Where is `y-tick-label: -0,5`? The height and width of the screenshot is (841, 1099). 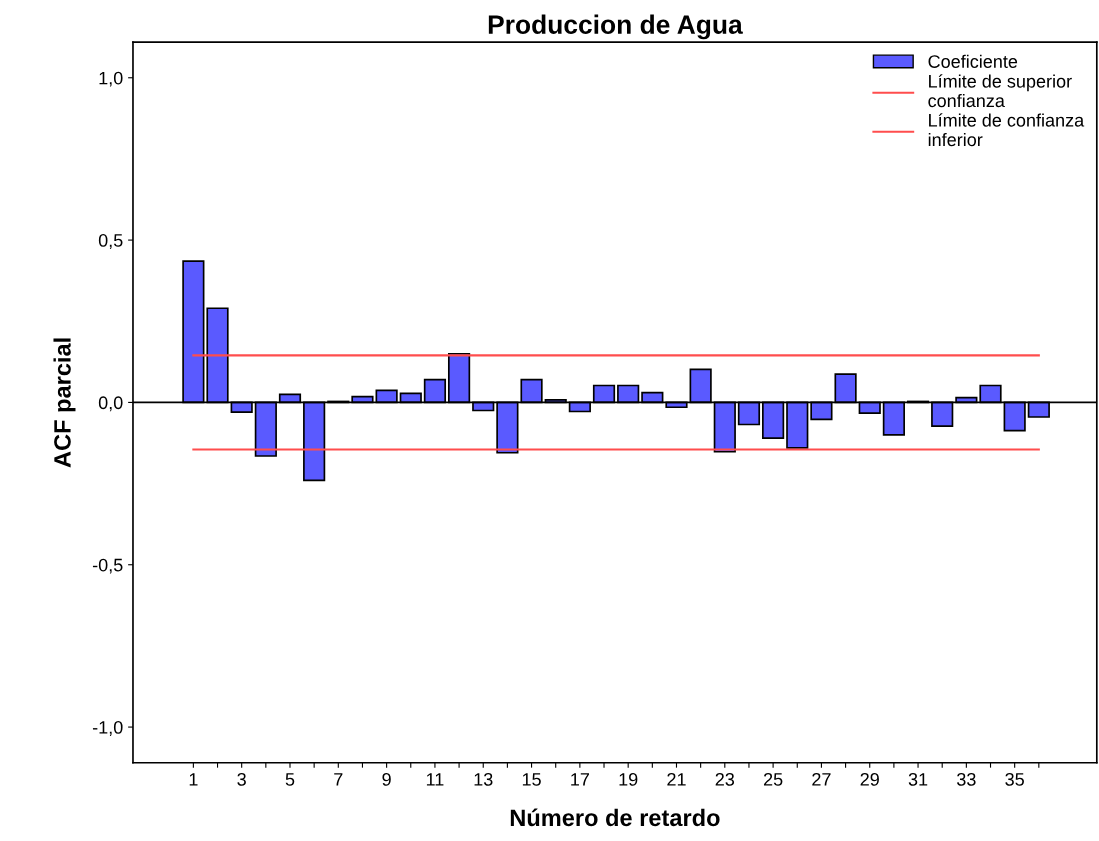
y-tick-label: -0,5 is located at coordinates (107, 566).